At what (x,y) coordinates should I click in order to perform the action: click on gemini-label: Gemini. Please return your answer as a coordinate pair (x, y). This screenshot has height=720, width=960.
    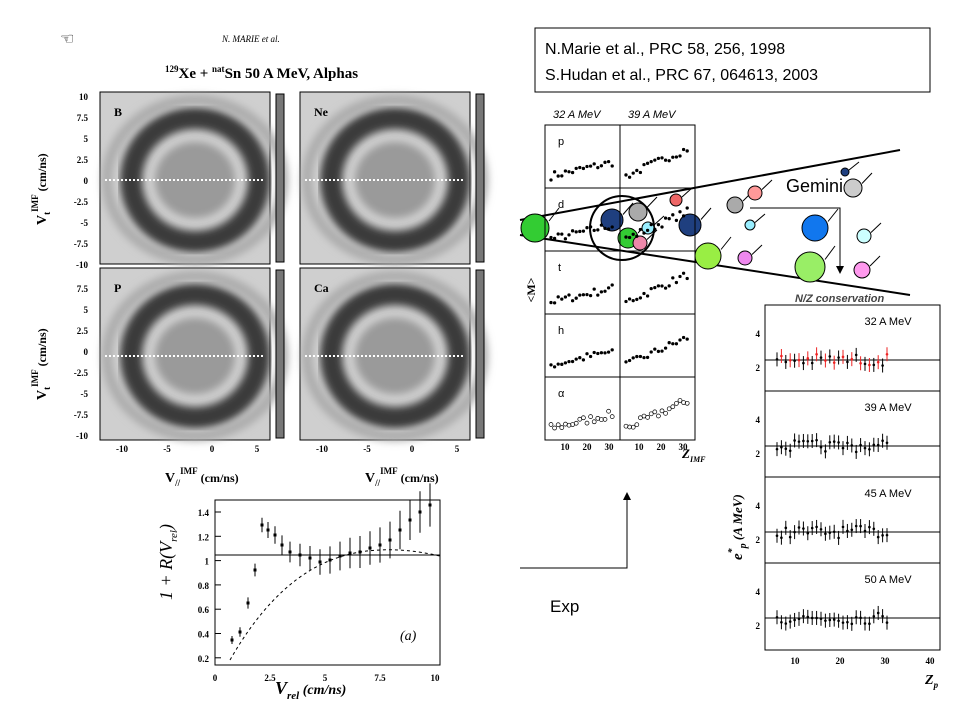
    Looking at the image, I should click on (814, 186).